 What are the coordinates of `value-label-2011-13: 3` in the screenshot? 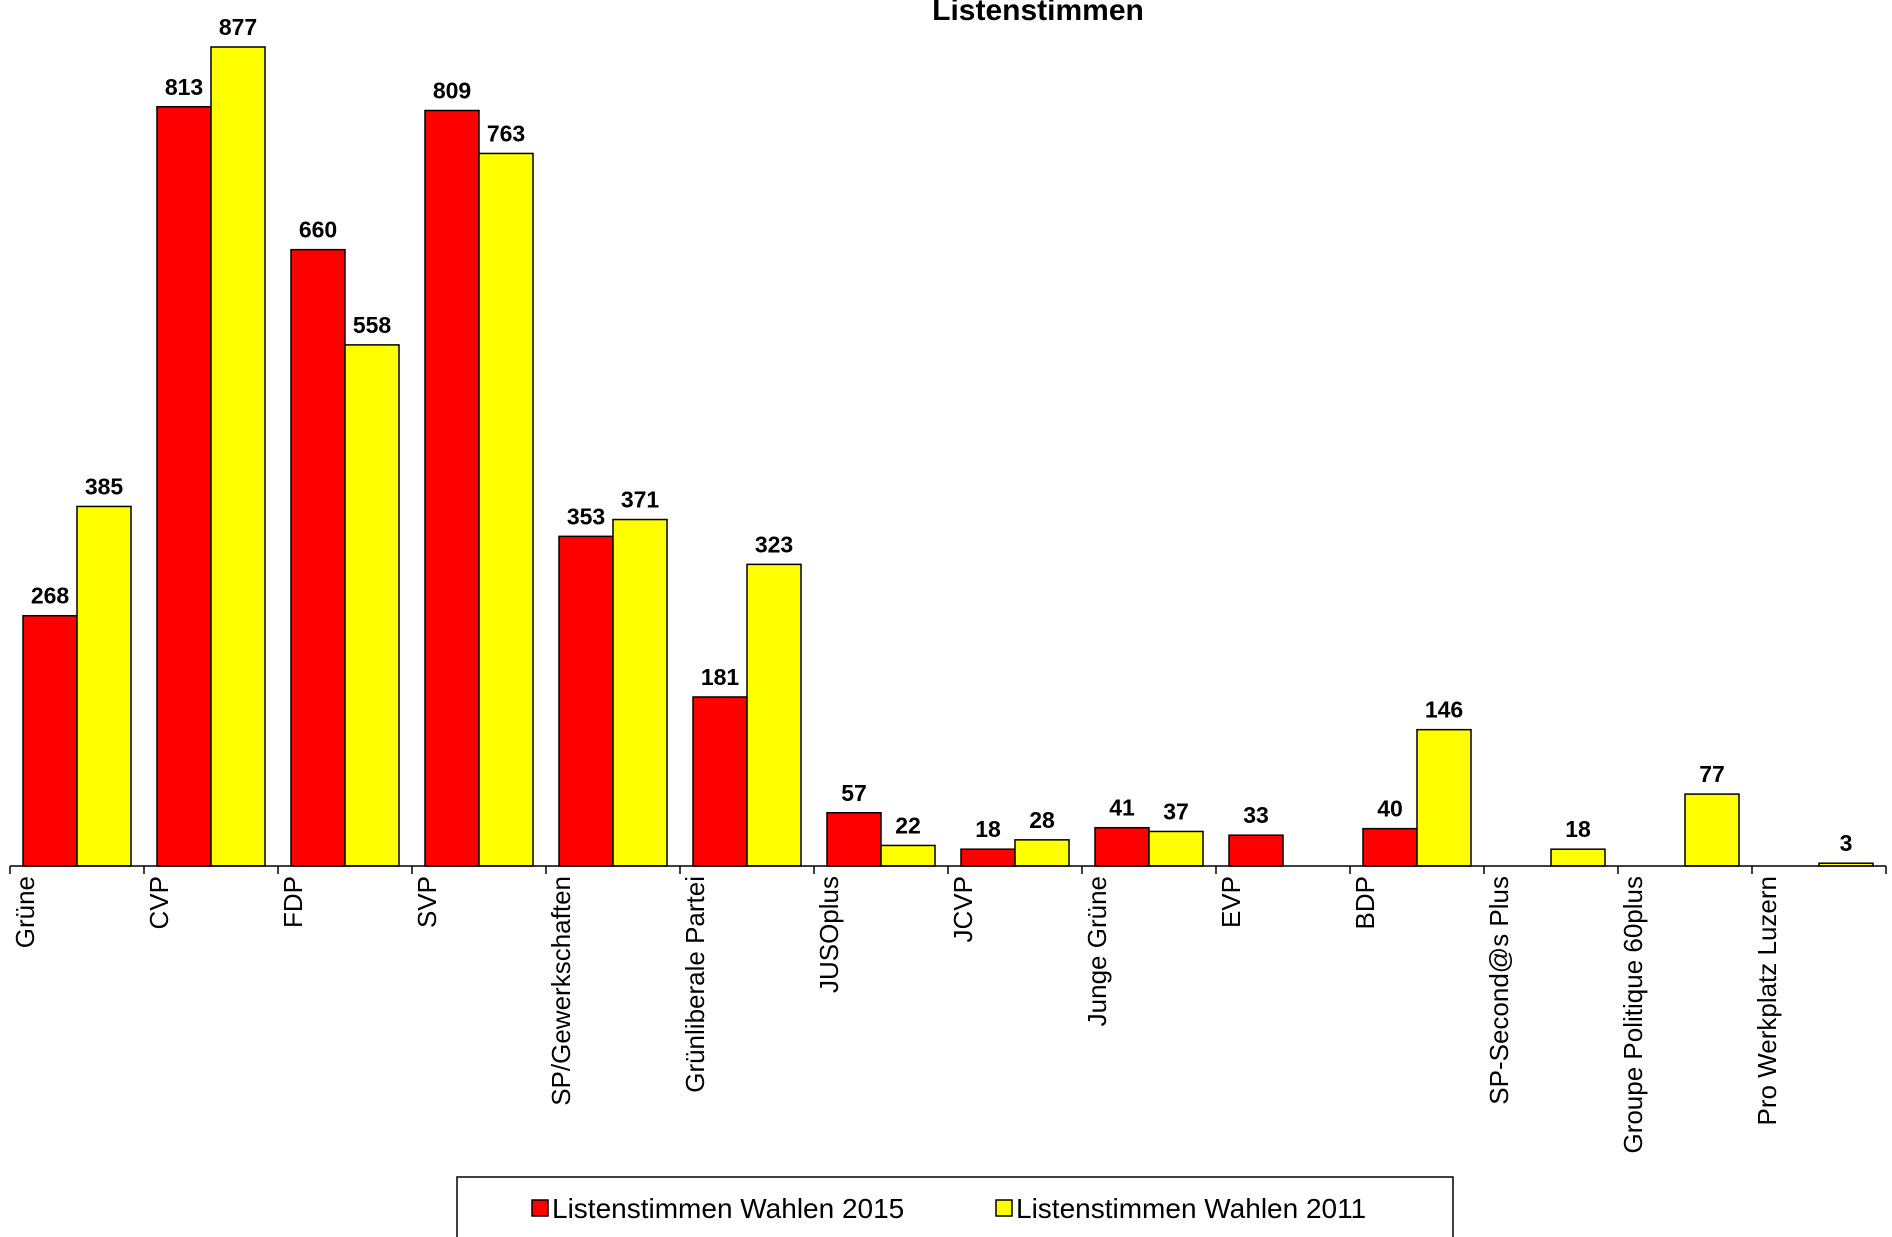 It's located at (1846, 843).